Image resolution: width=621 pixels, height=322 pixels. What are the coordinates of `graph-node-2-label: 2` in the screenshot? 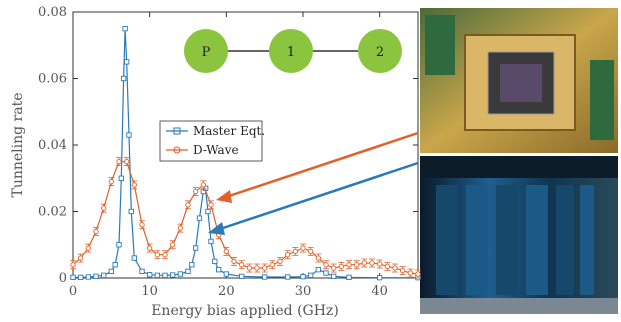 It's located at (380, 52).